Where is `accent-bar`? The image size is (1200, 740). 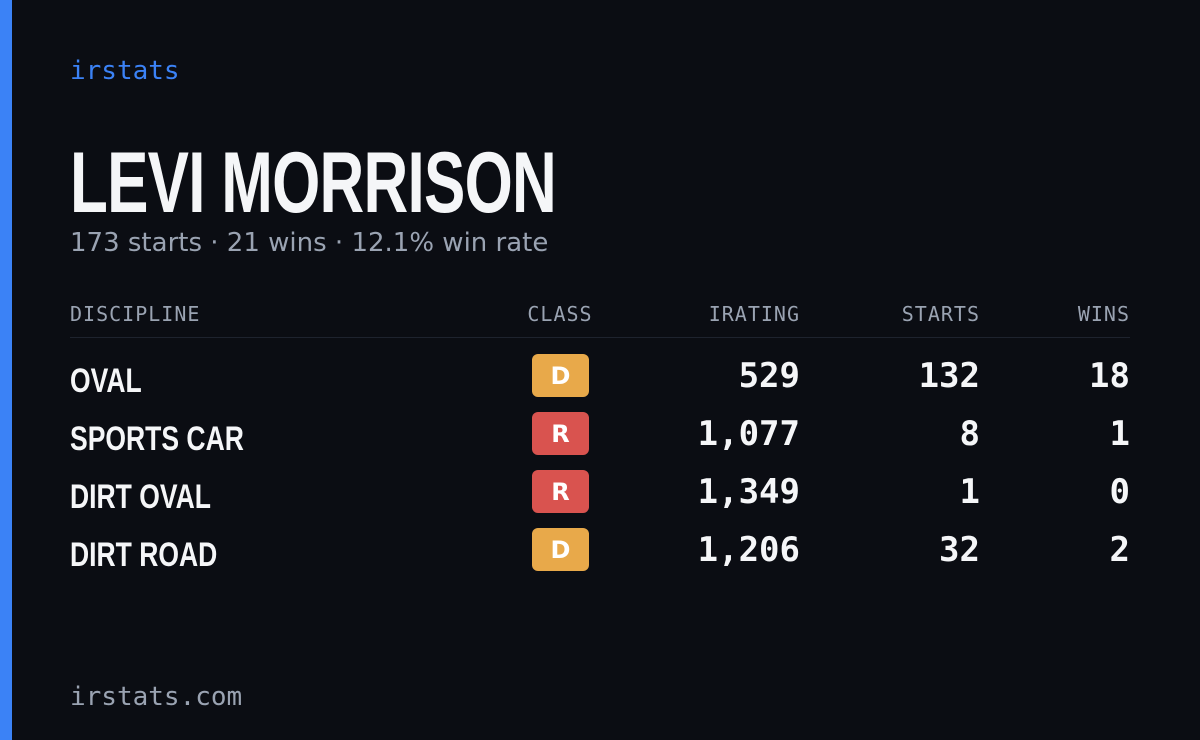 accent-bar is located at coordinates (6, 370).